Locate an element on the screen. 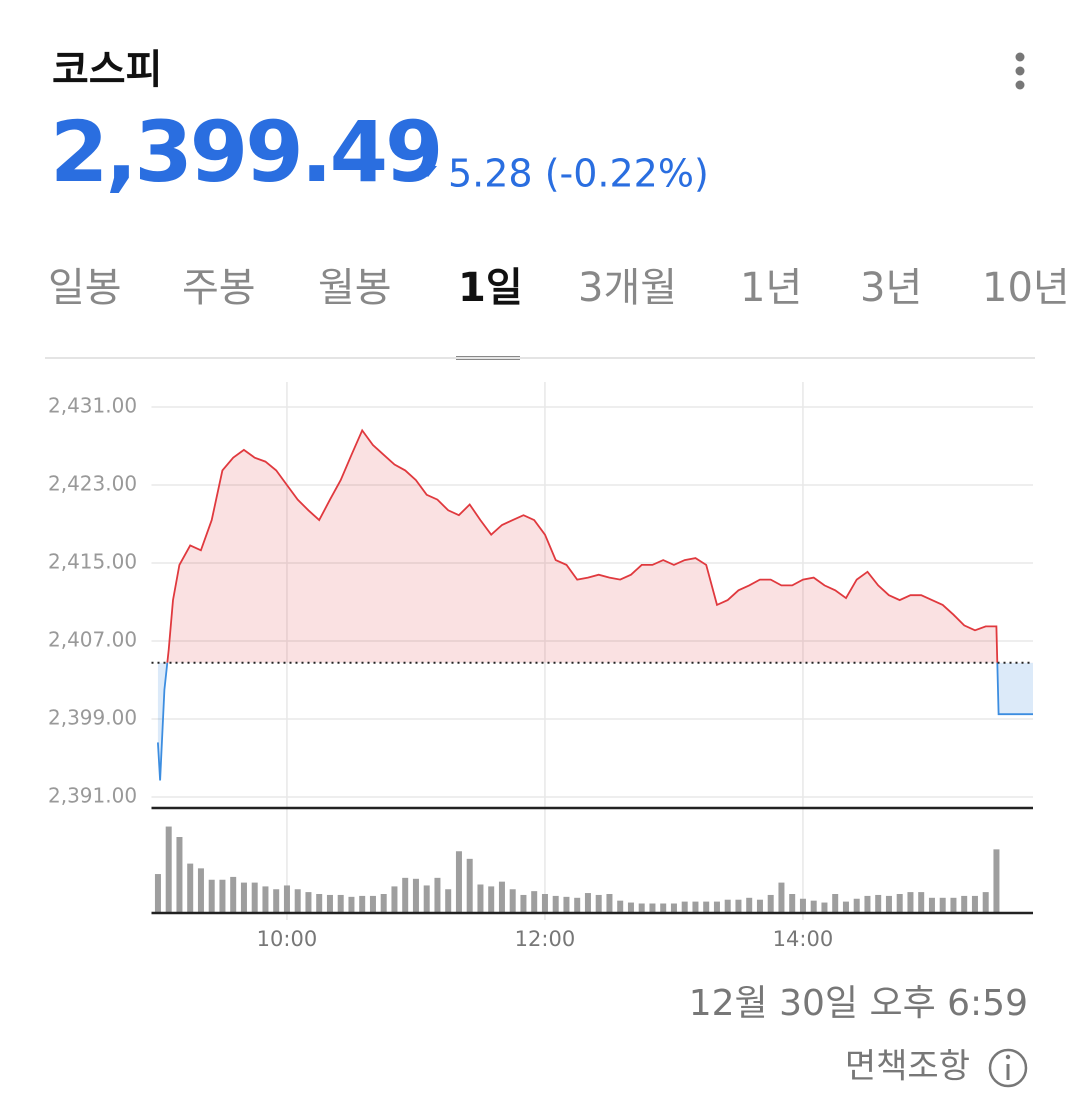 The height and width of the screenshot is (1109, 1080). title: 코스피 is located at coordinates (107, 70).